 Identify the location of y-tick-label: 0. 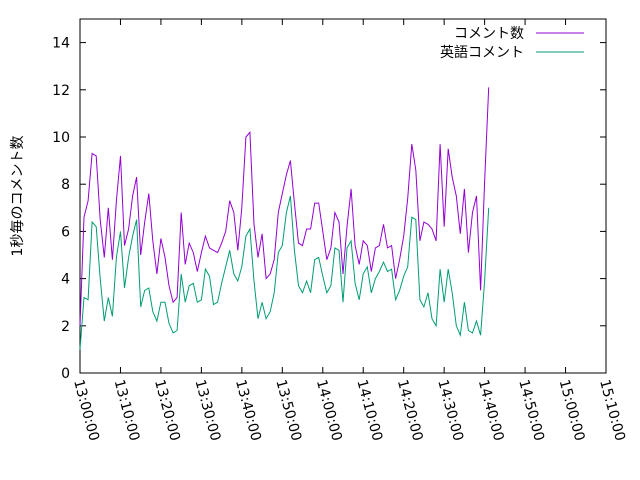
(65, 374).